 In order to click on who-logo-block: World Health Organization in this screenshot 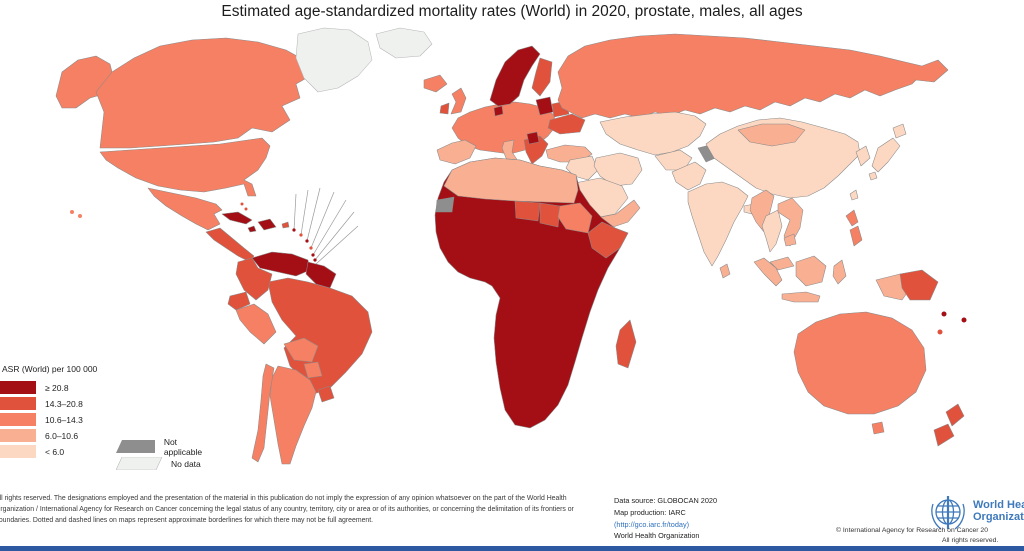, I will do `click(976, 513)`.